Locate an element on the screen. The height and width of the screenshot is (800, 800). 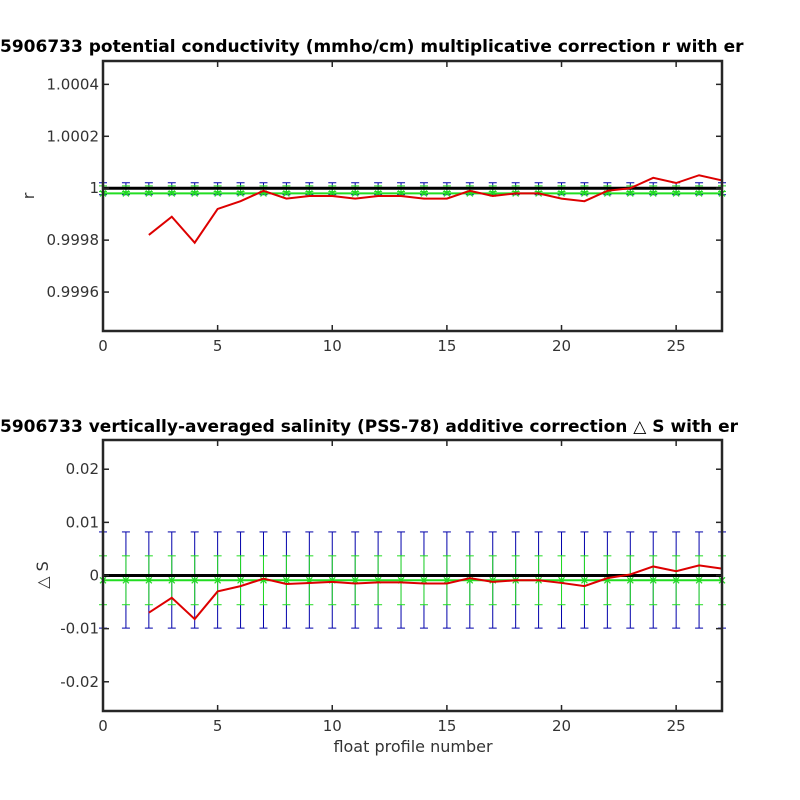
y-tick-label: 0.9998 is located at coordinates (73, 240).